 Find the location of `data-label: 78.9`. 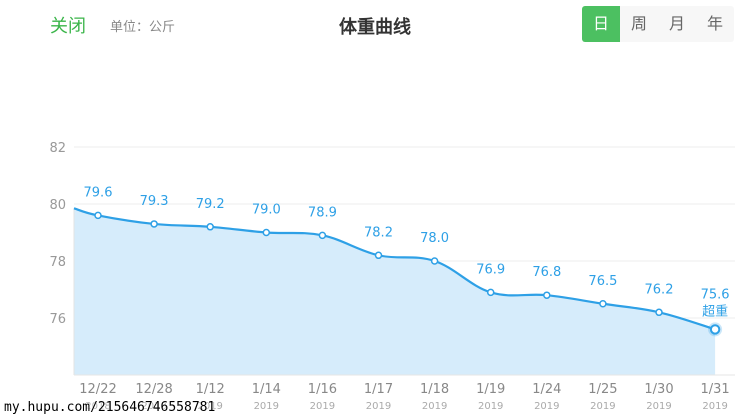

data-label: 78.9 is located at coordinates (322, 212).